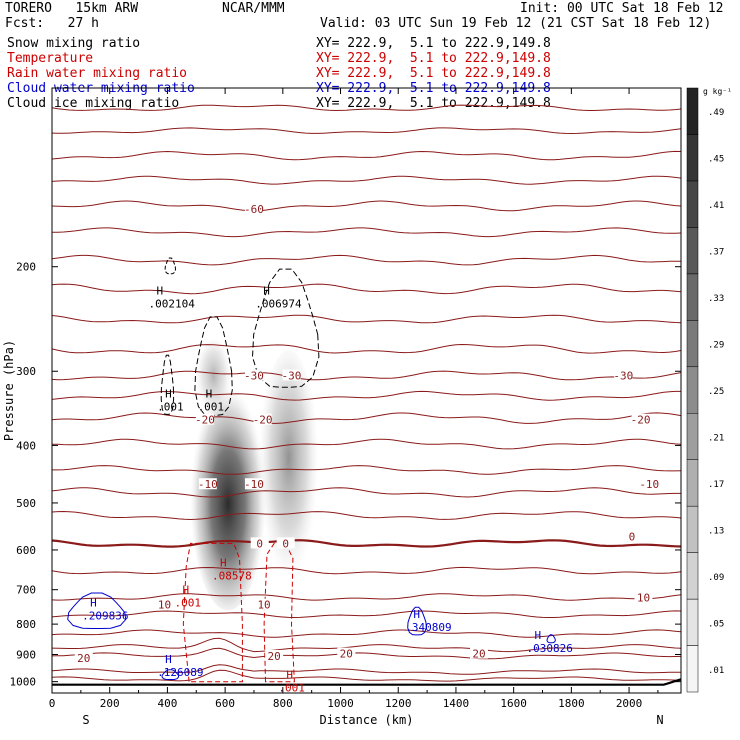 The image size is (740, 740). Describe the element at coordinates (110, 703) in the screenshot. I see `x-tick-label: 200` at that location.